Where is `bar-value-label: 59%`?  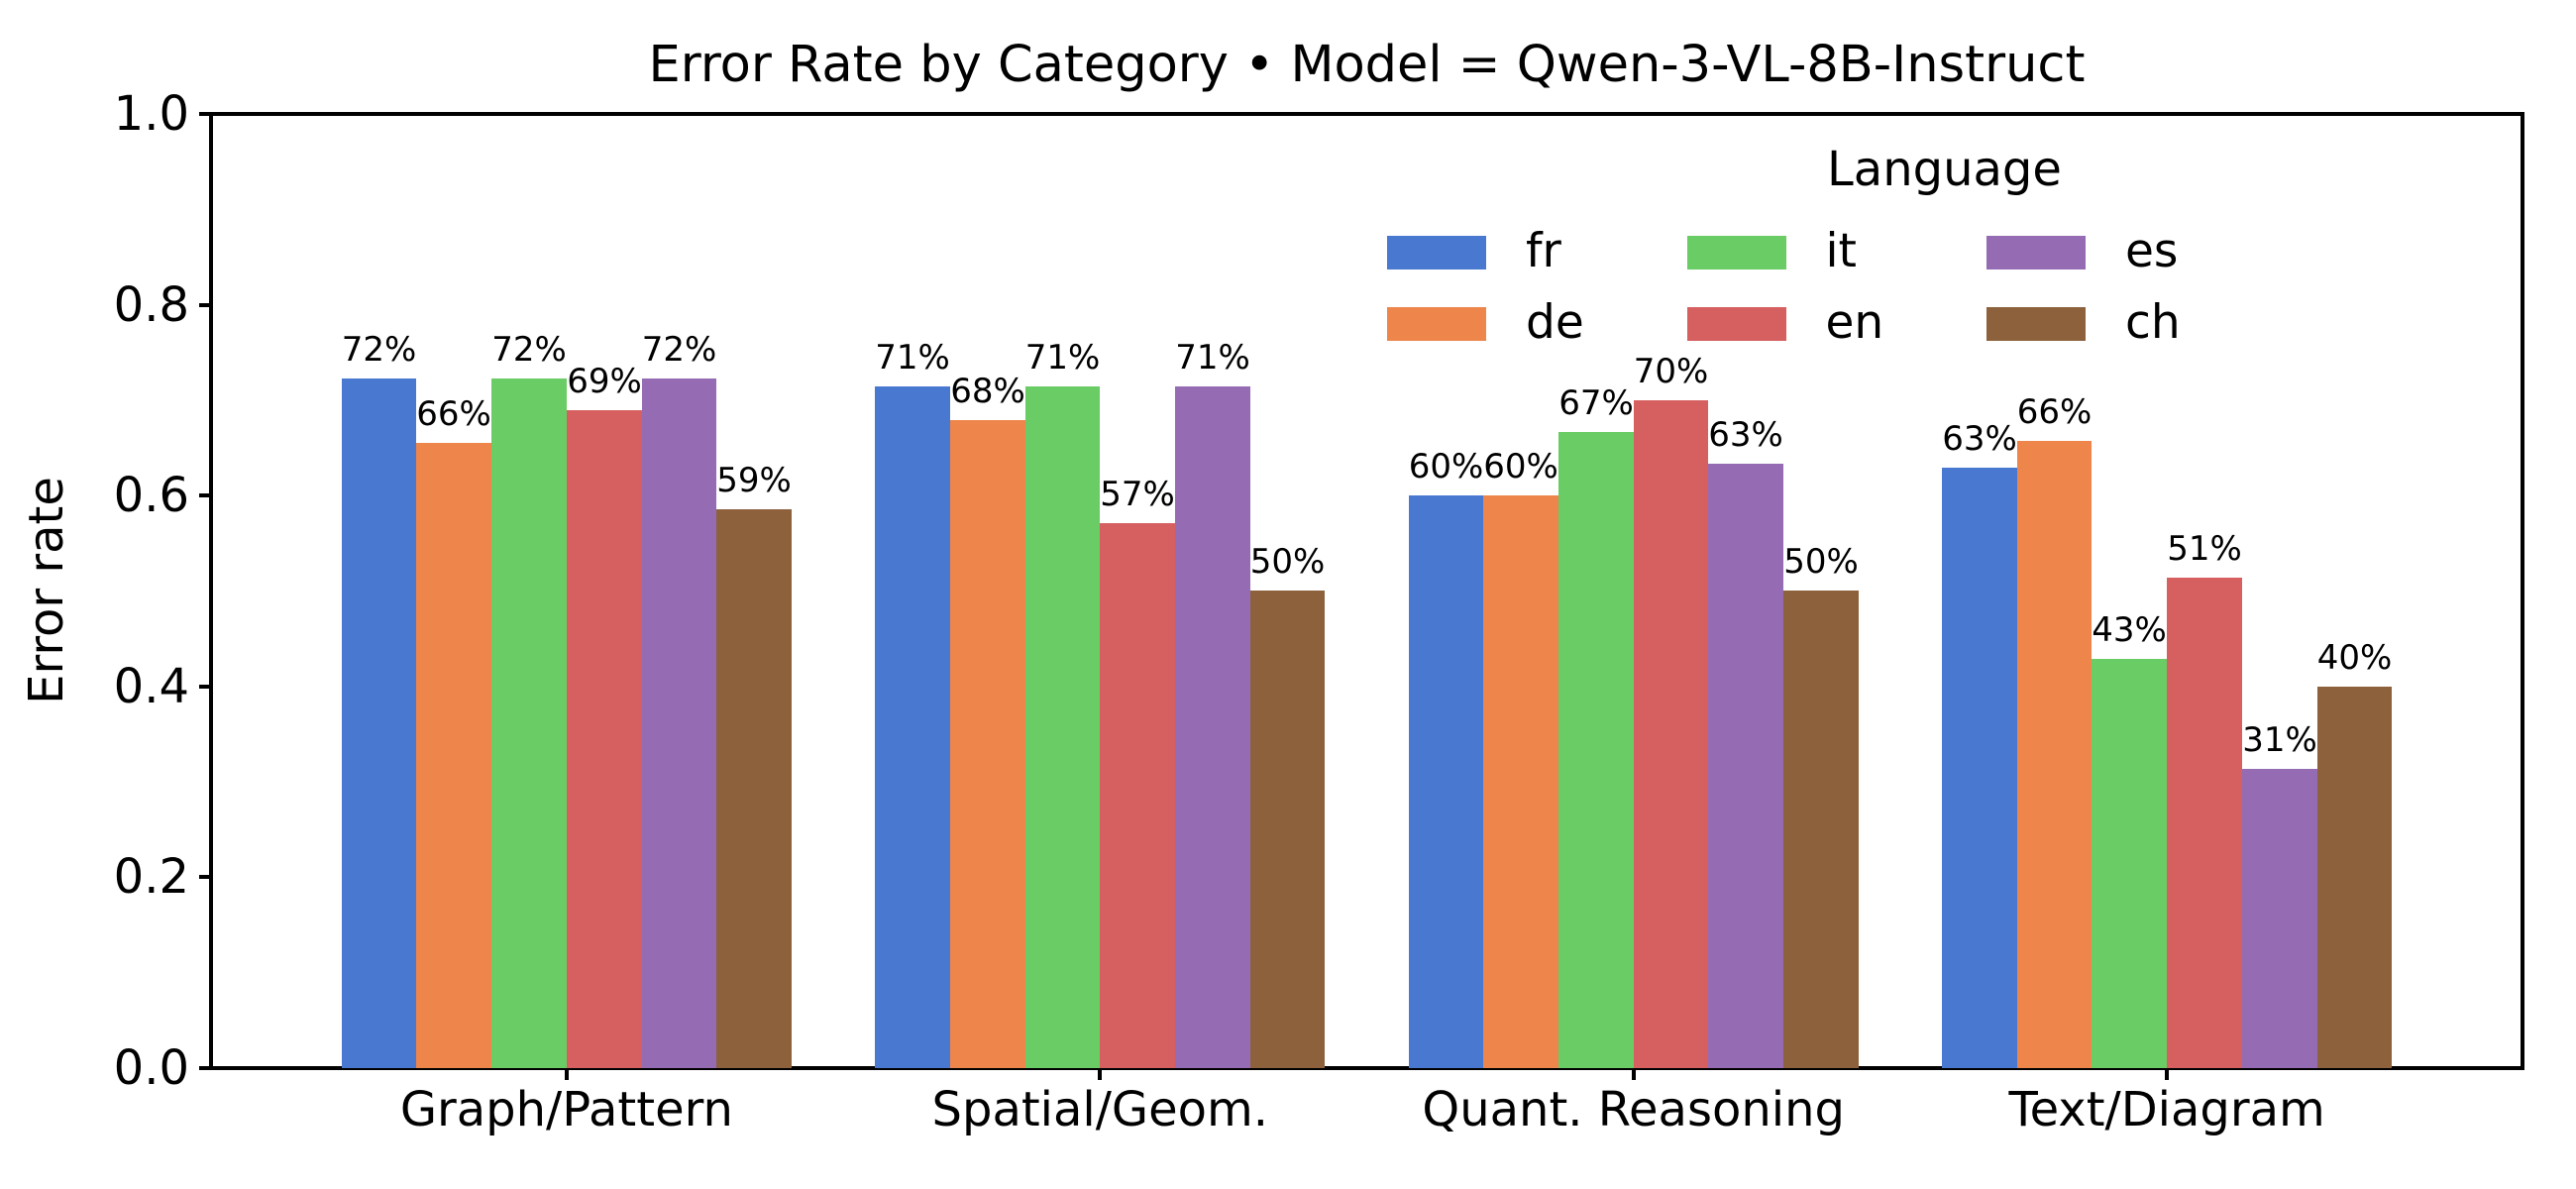 bar-value-label: 59% is located at coordinates (754, 481).